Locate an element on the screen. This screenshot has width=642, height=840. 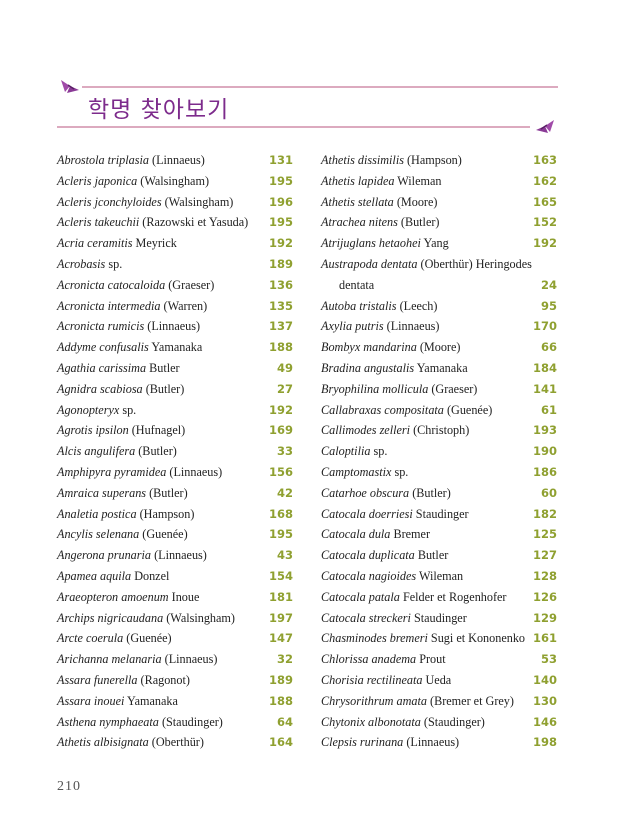
entry-name: Athetis dissimilis (Hampson) is located at coordinates (391, 160).